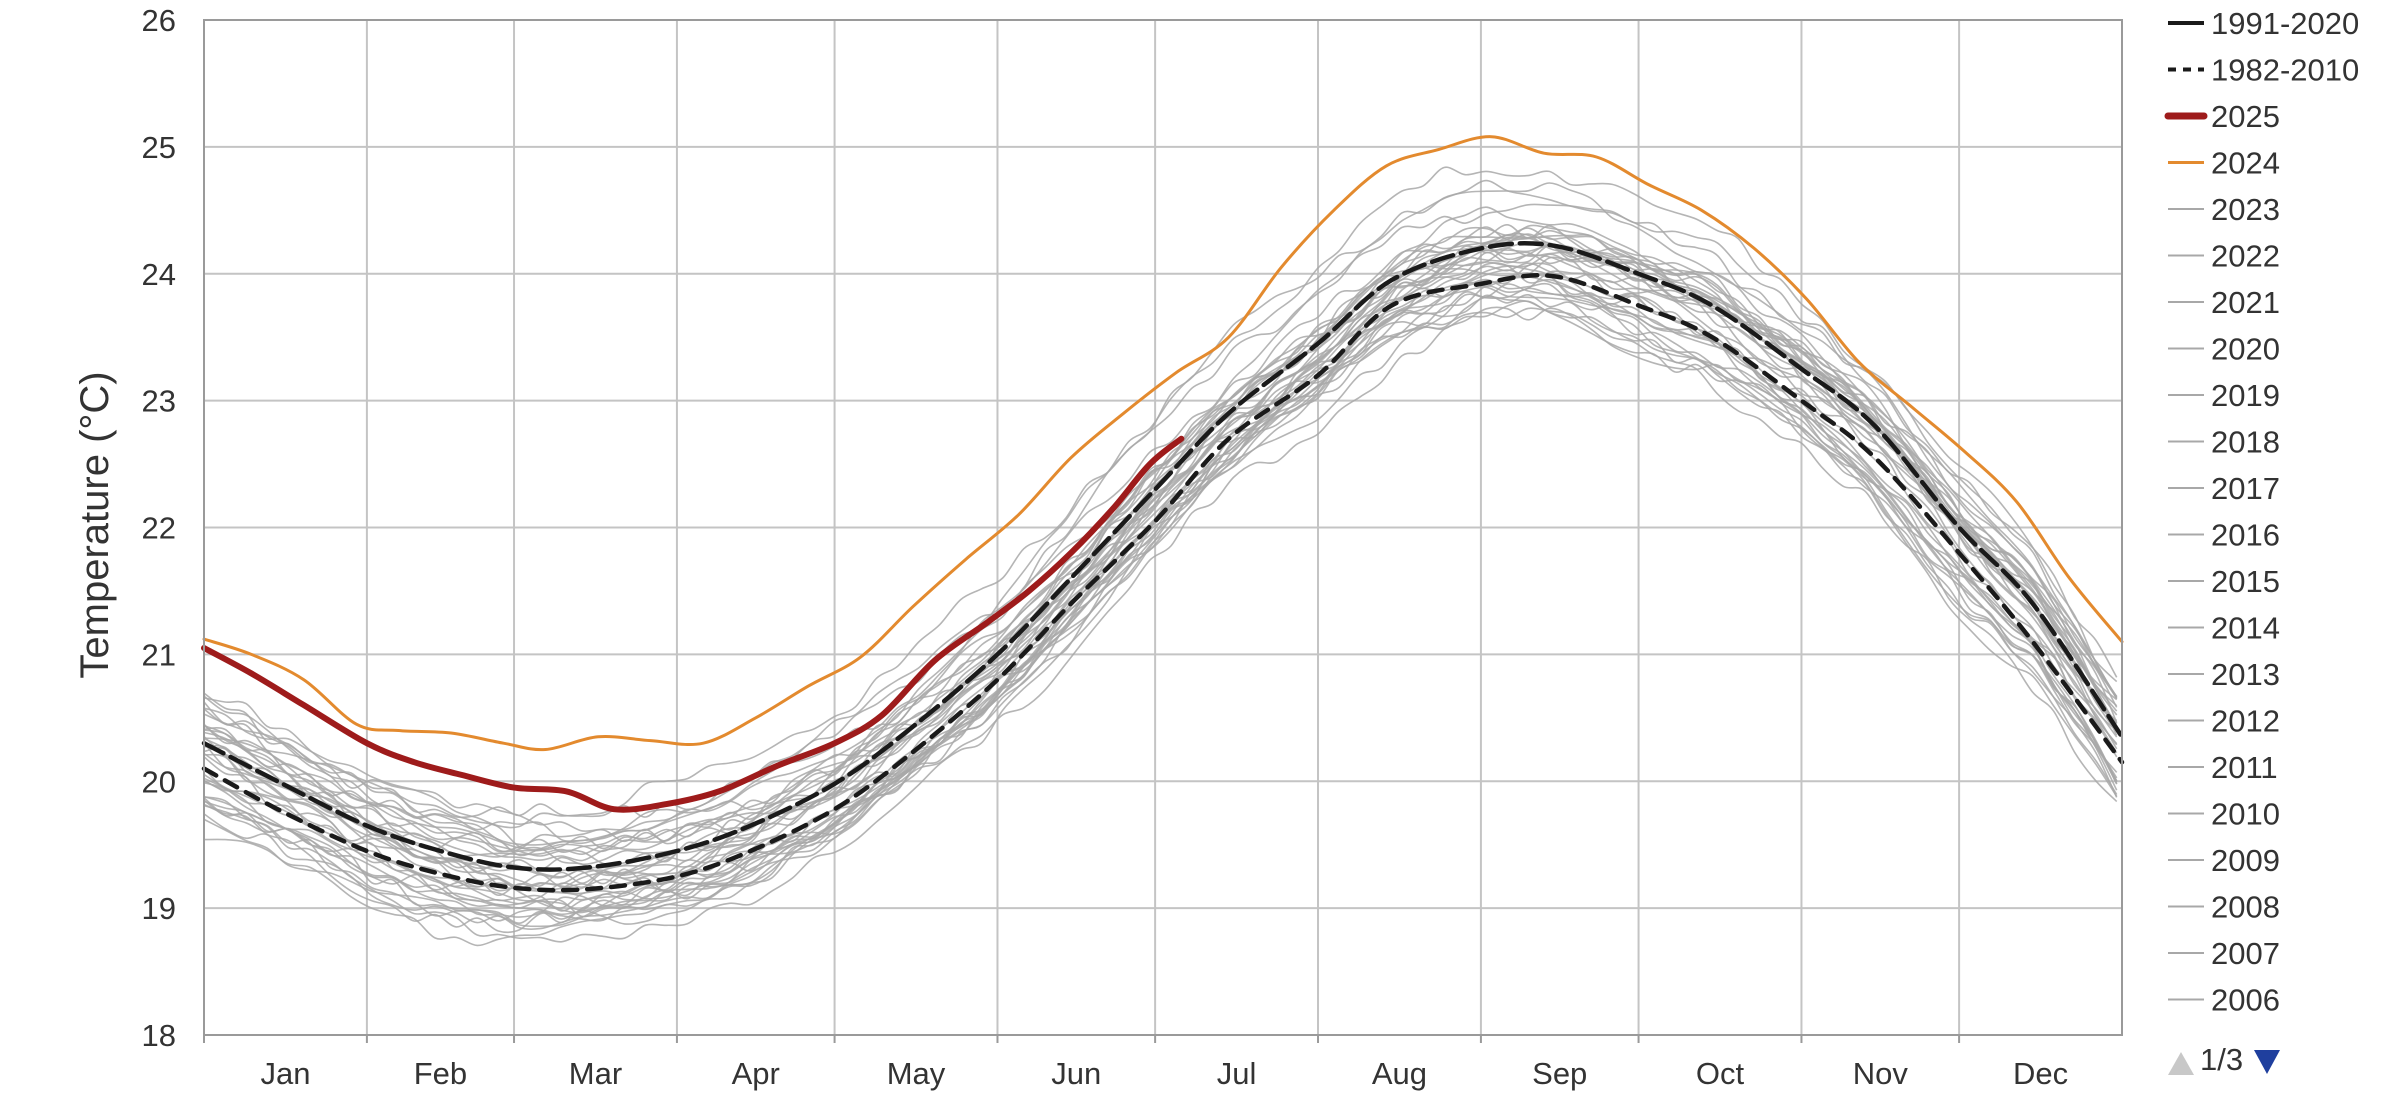 This screenshot has height=1100, width=2402. Describe the element at coordinates (2267, 1062) in the screenshot. I see `triangle-down-icon` at that location.